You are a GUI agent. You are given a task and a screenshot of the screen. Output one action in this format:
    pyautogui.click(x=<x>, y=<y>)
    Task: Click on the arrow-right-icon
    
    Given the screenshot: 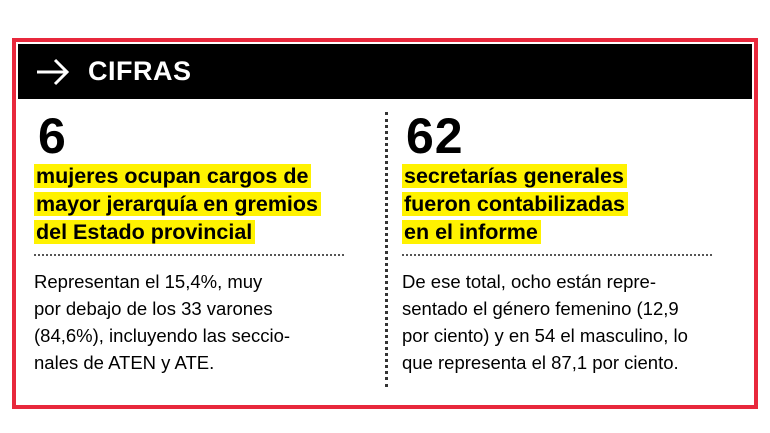 What is the action you would take?
    pyautogui.click(x=53, y=72)
    